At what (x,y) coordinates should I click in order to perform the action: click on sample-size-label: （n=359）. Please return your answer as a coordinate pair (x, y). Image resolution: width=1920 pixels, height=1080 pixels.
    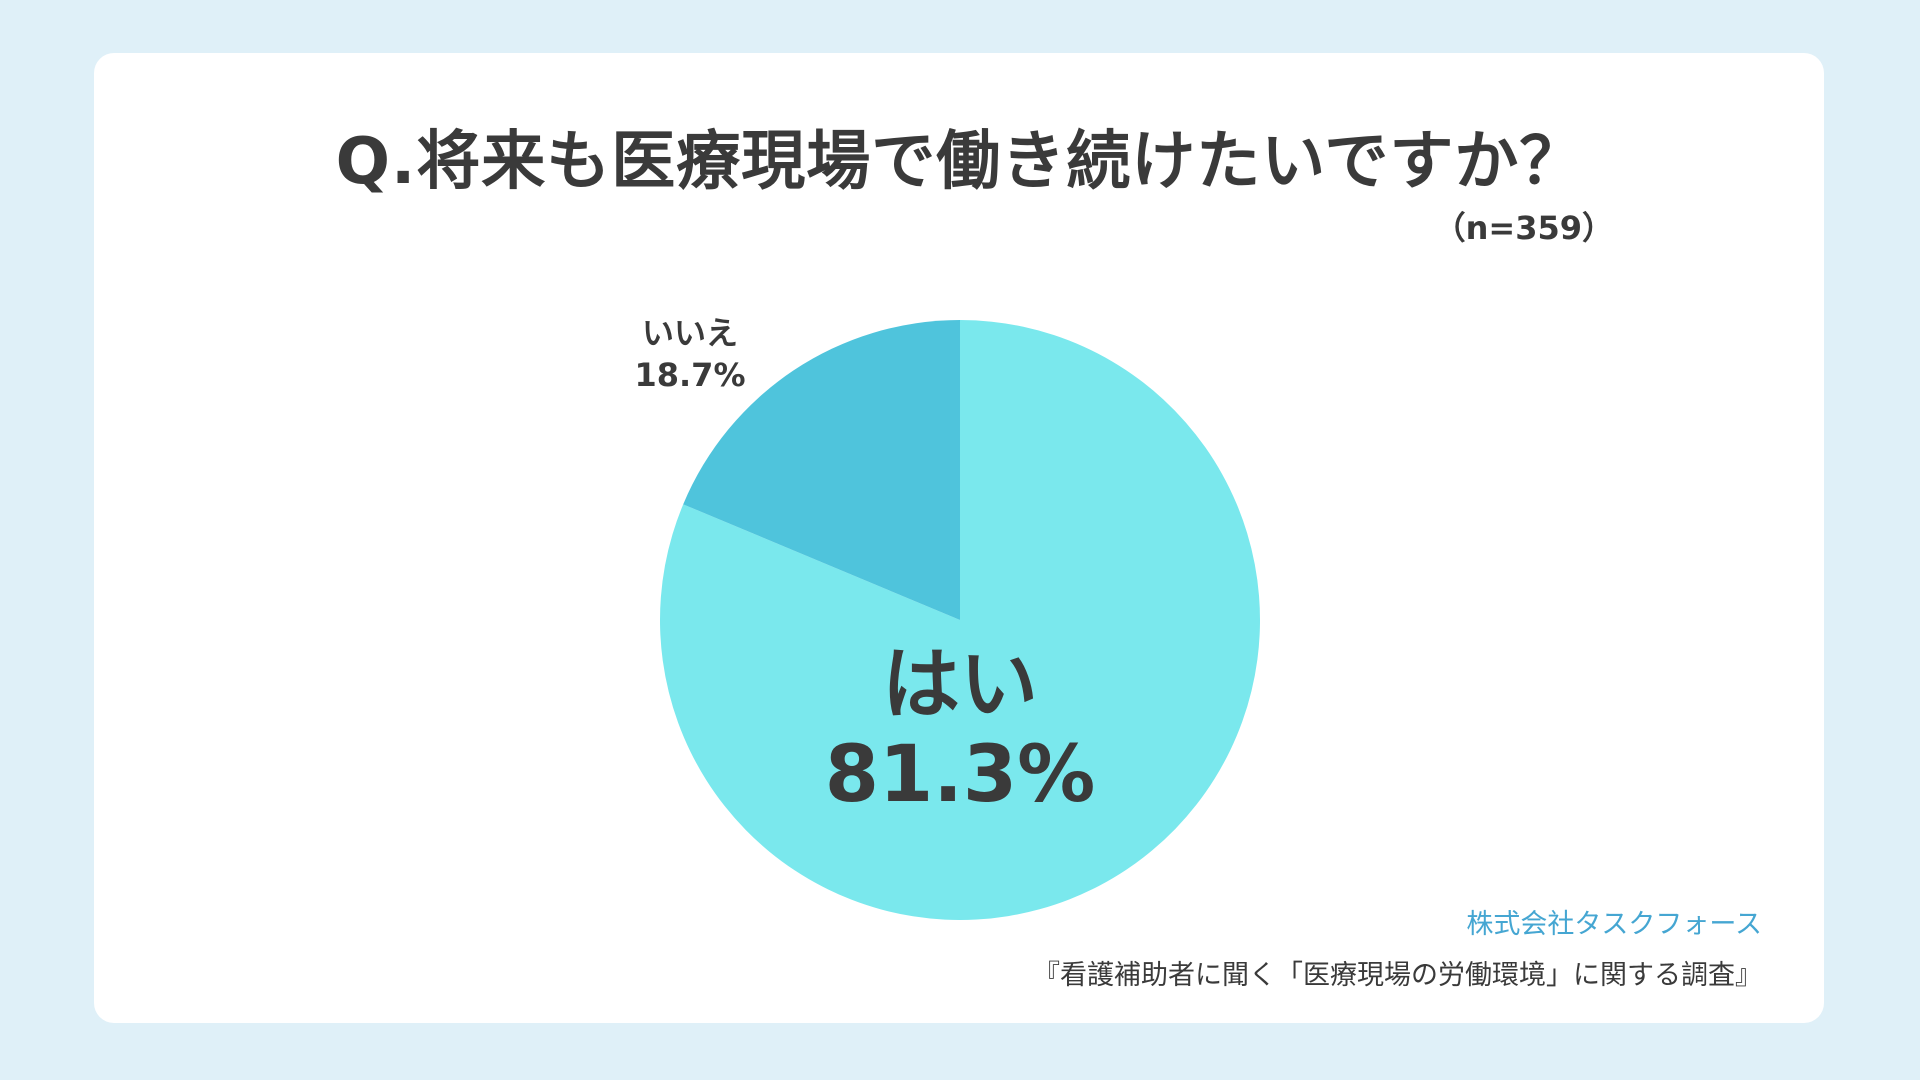
    Looking at the image, I should click on (1523, 228).